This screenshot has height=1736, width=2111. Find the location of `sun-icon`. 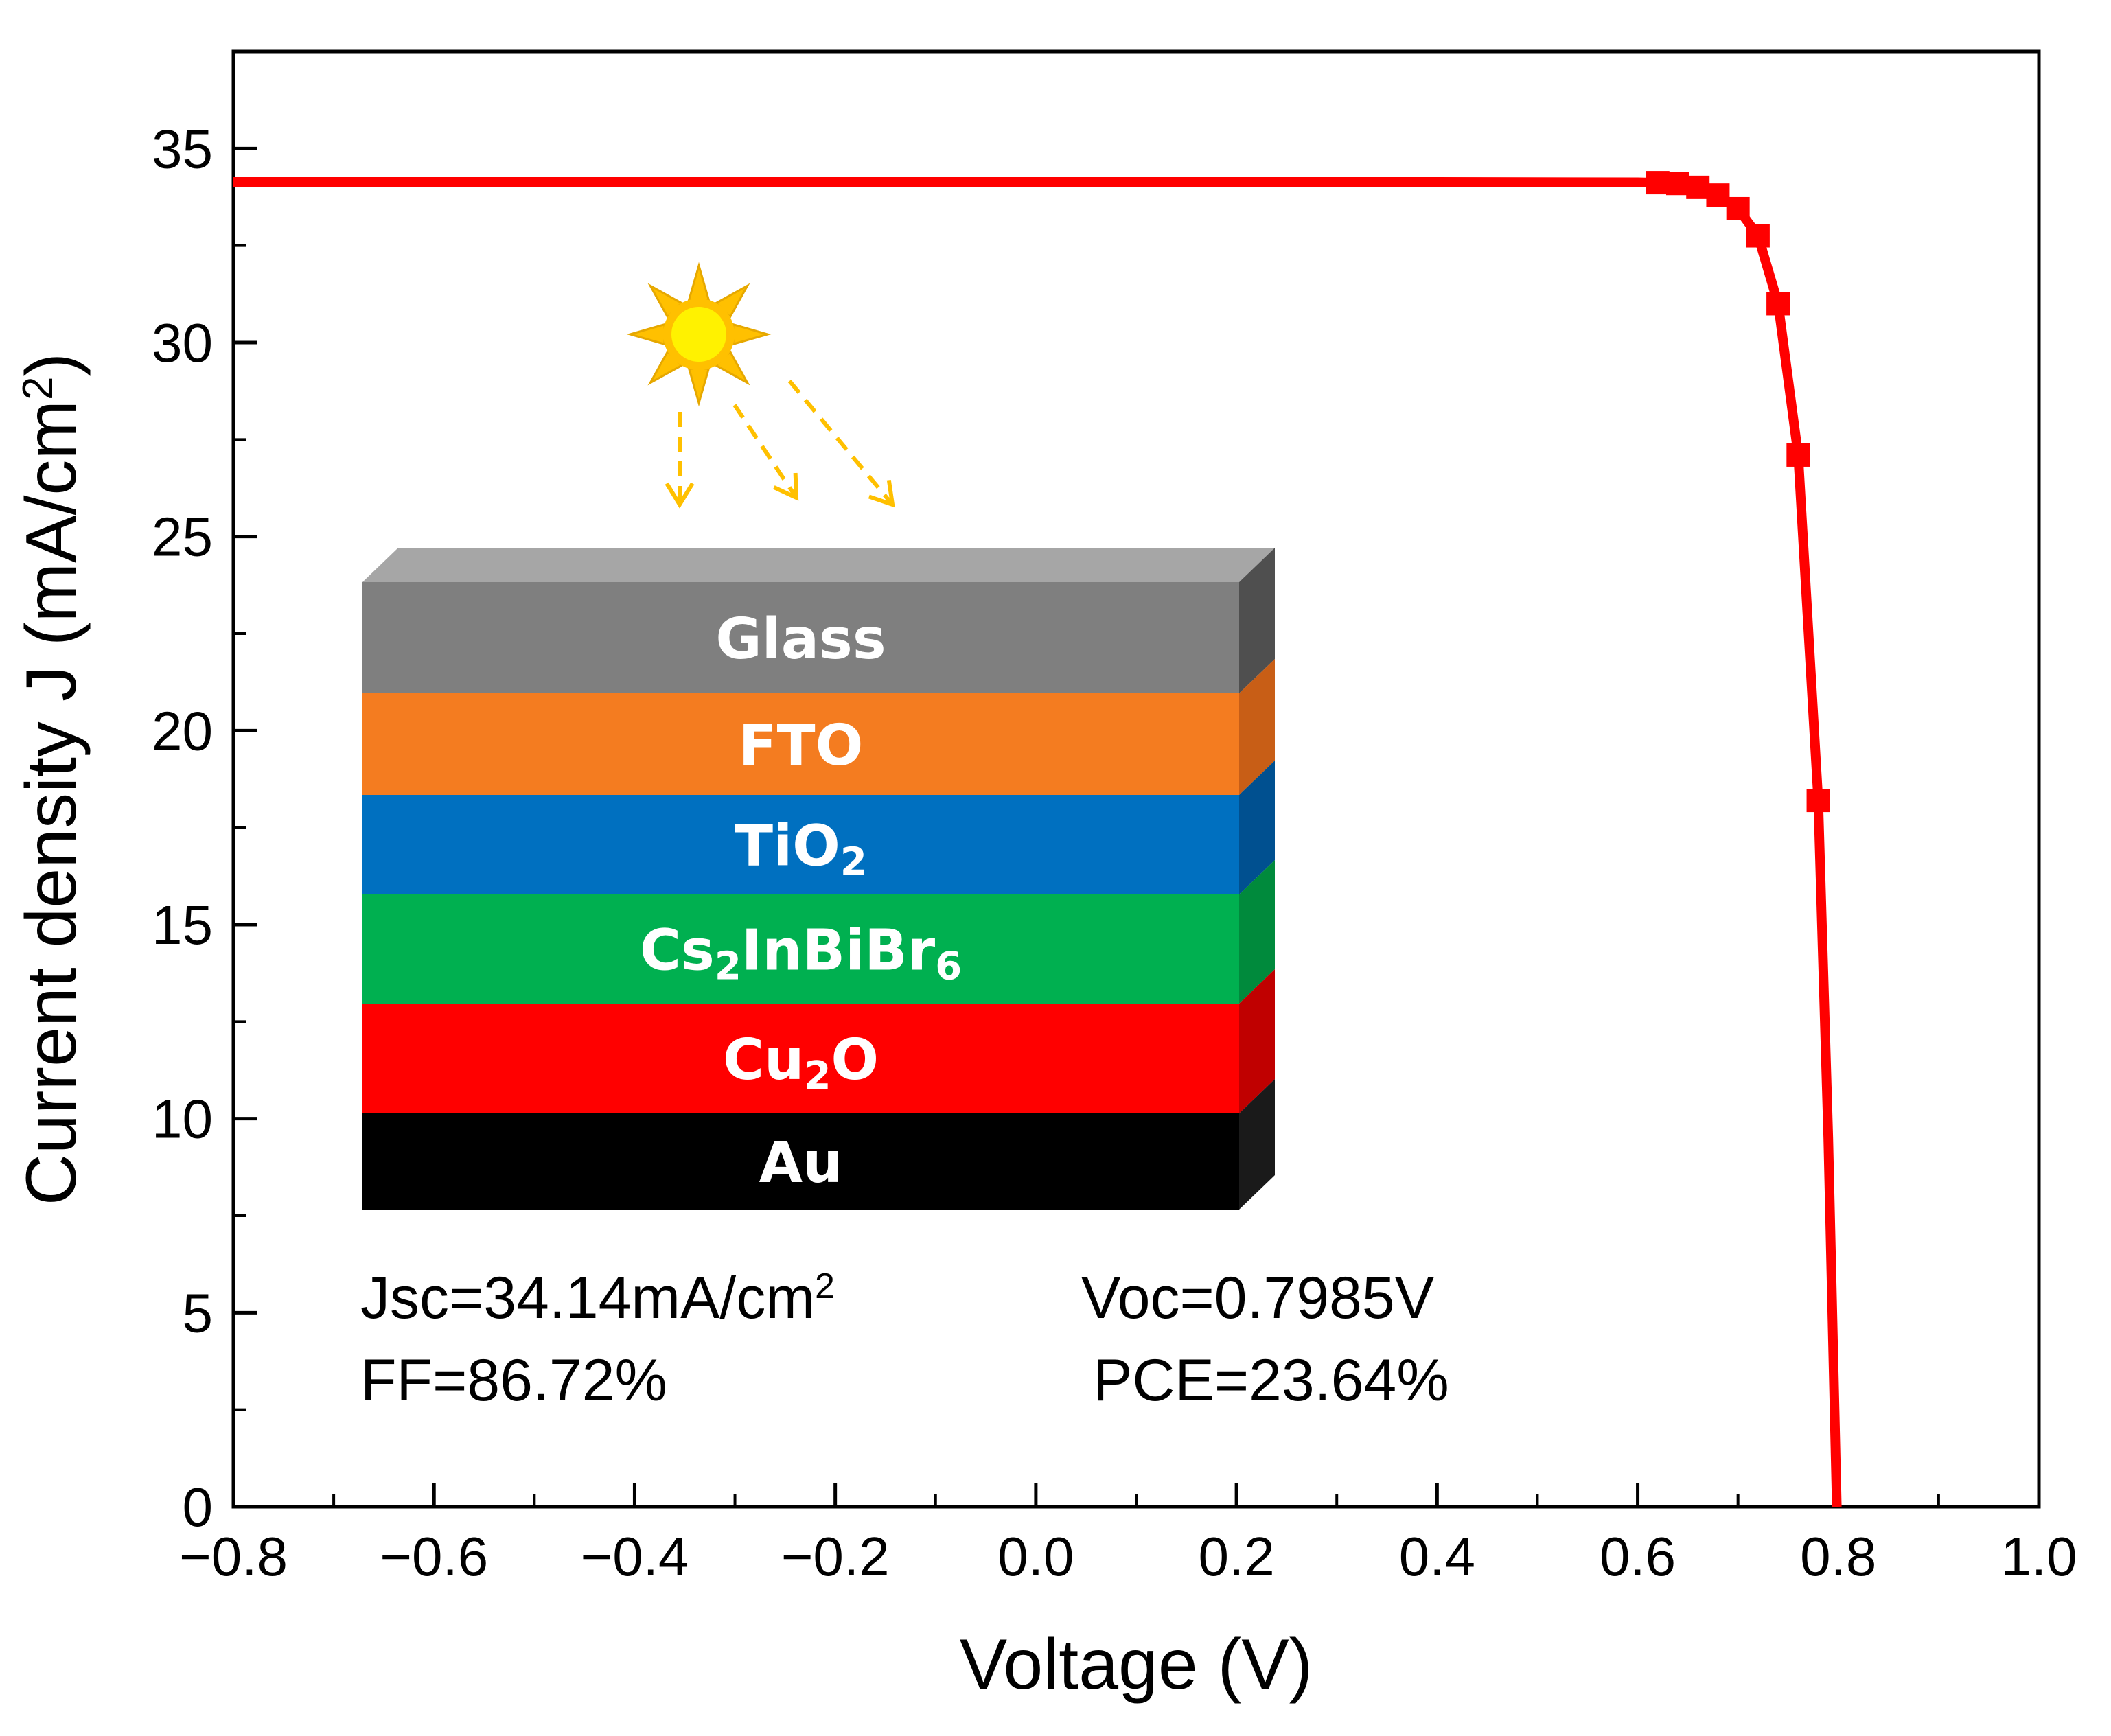

sun-icon is located at coordinates (699, 334).